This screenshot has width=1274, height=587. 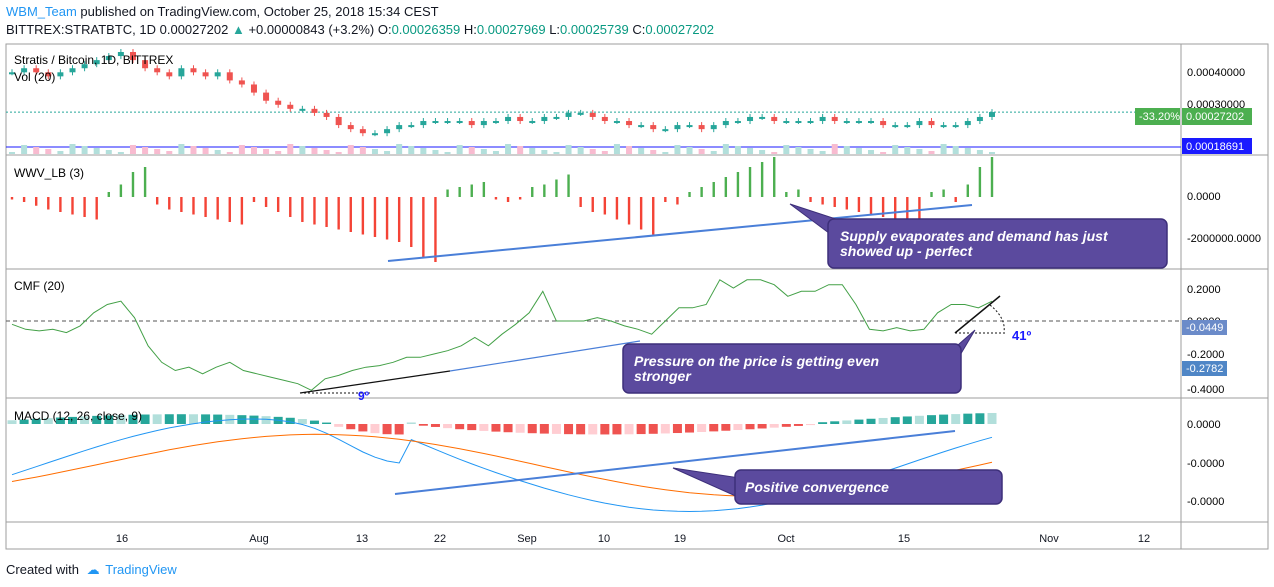 I want to click on angle-41-label: 41º, so click(x=1021, y=335).